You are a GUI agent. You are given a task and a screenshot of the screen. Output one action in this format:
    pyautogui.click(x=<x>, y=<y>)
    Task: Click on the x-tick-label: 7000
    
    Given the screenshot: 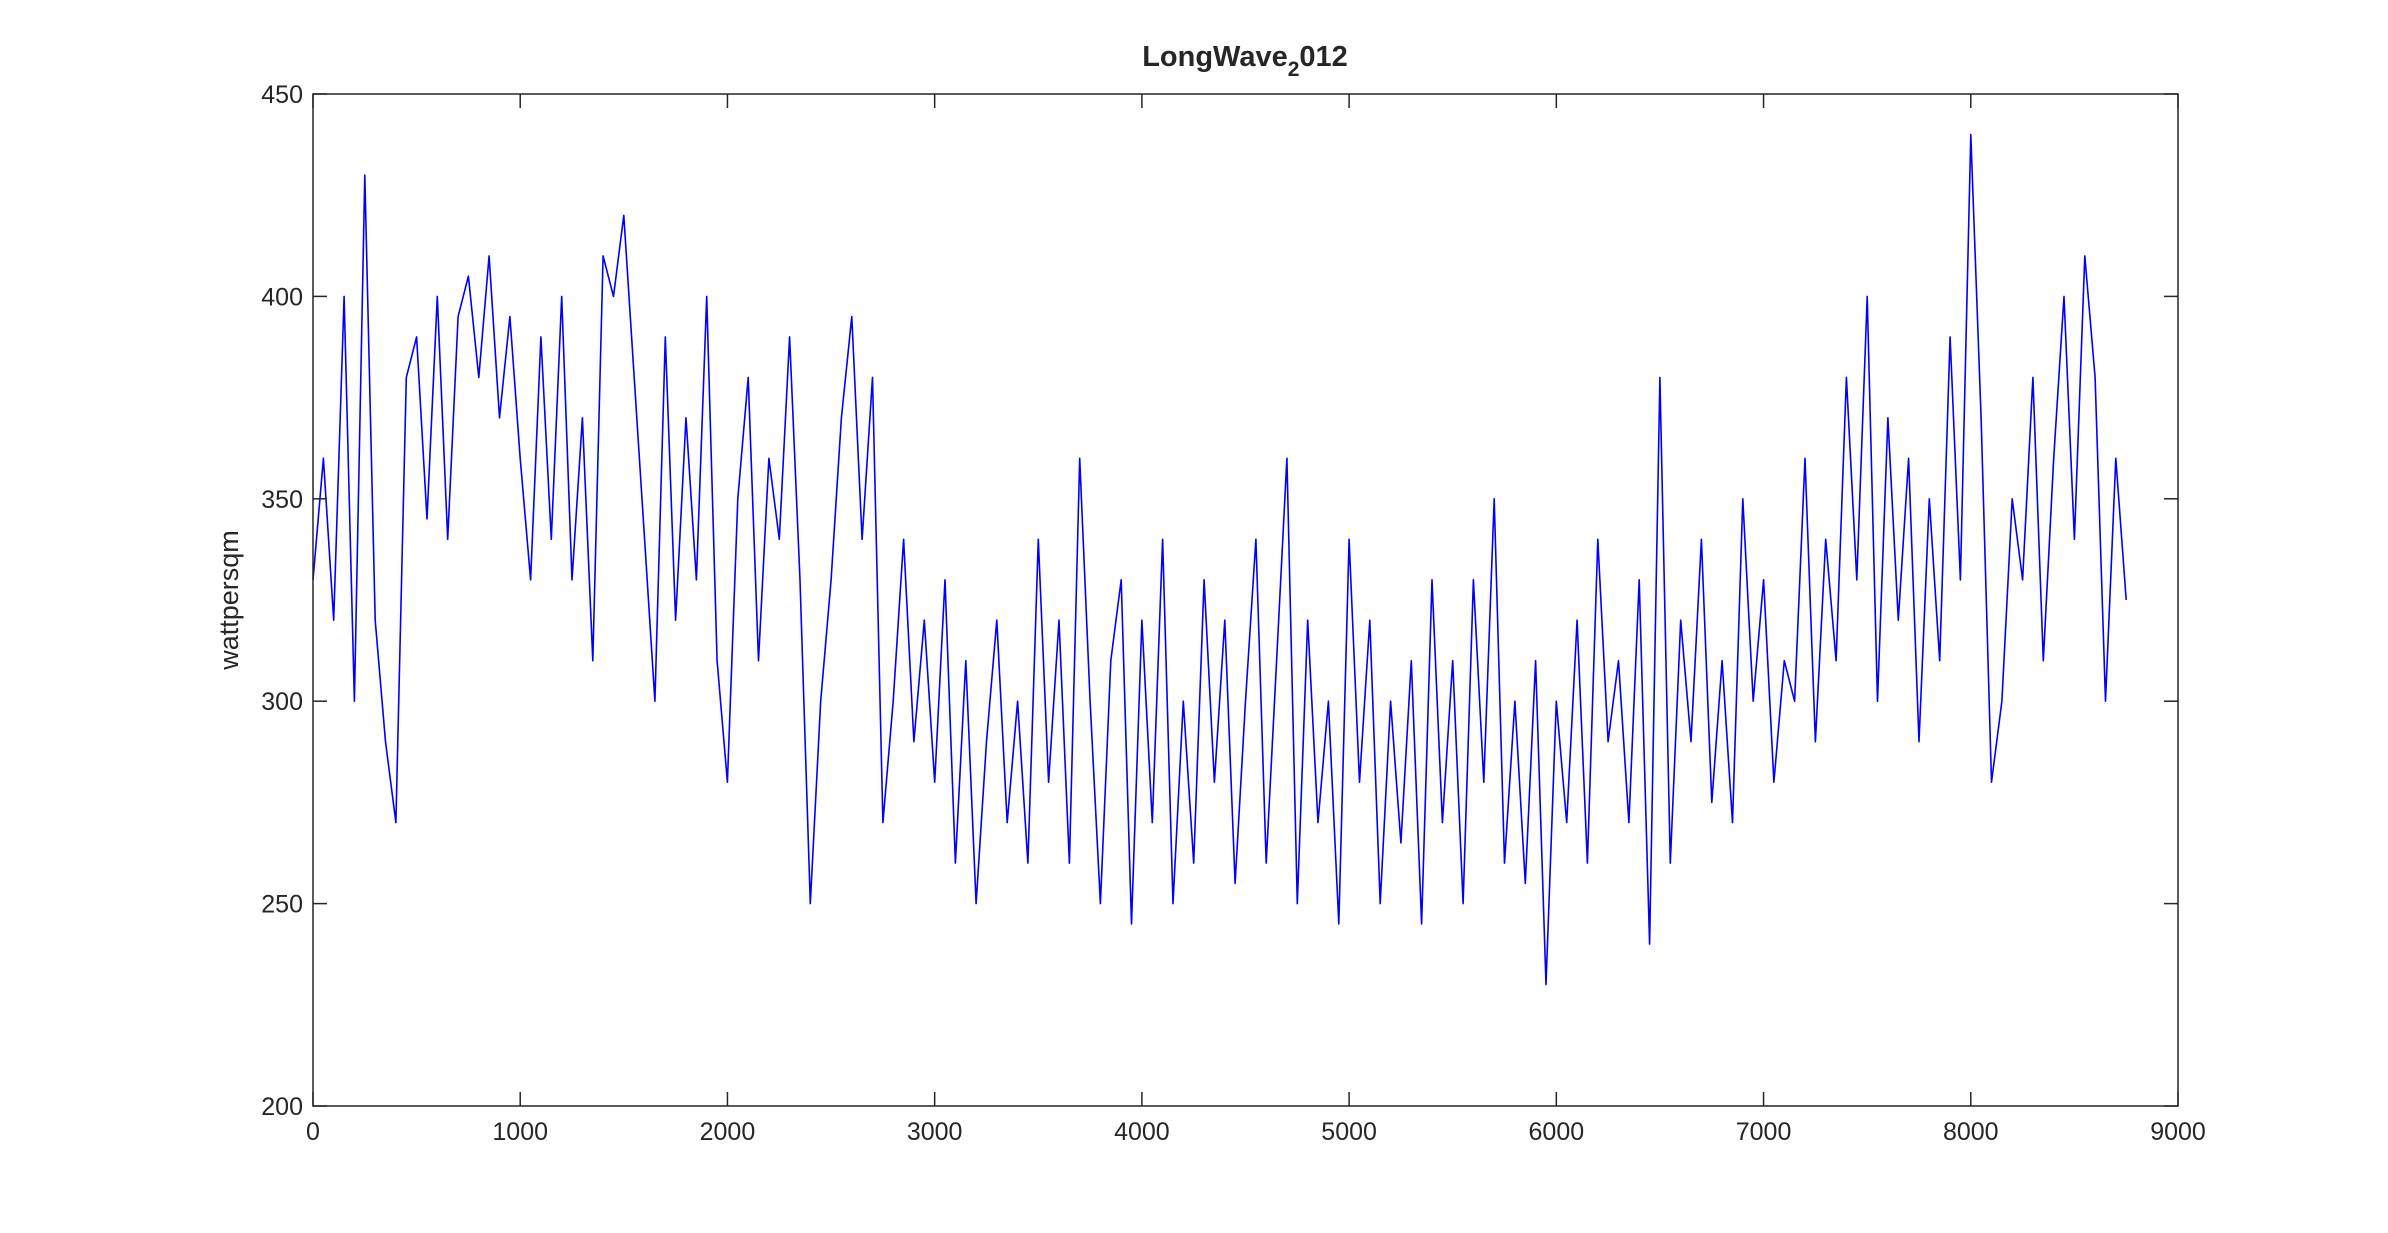 What is the action you would take?
    pyautogui.click(x=1764, y=1132)
    